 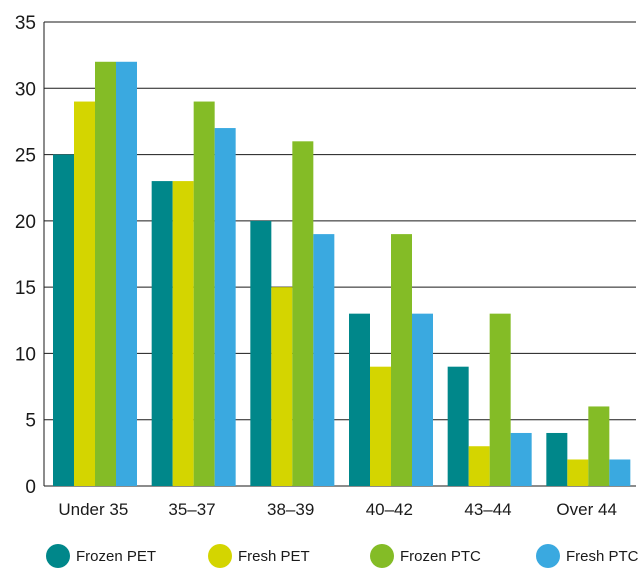 I want to click on category-label-0: Under 35, so click(x=93, y=509).